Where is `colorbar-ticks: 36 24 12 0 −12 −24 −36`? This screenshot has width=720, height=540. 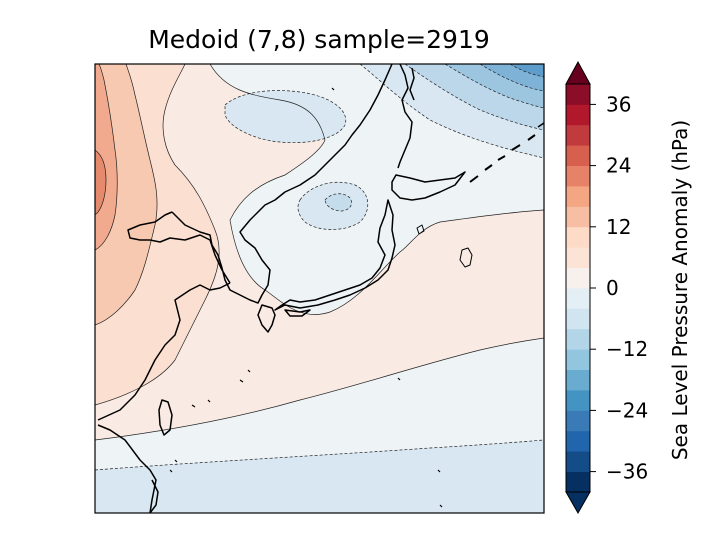
colorbar-ticks: 36 24 12 0 −12 −24 −36 is located at coordinates (619, 288).